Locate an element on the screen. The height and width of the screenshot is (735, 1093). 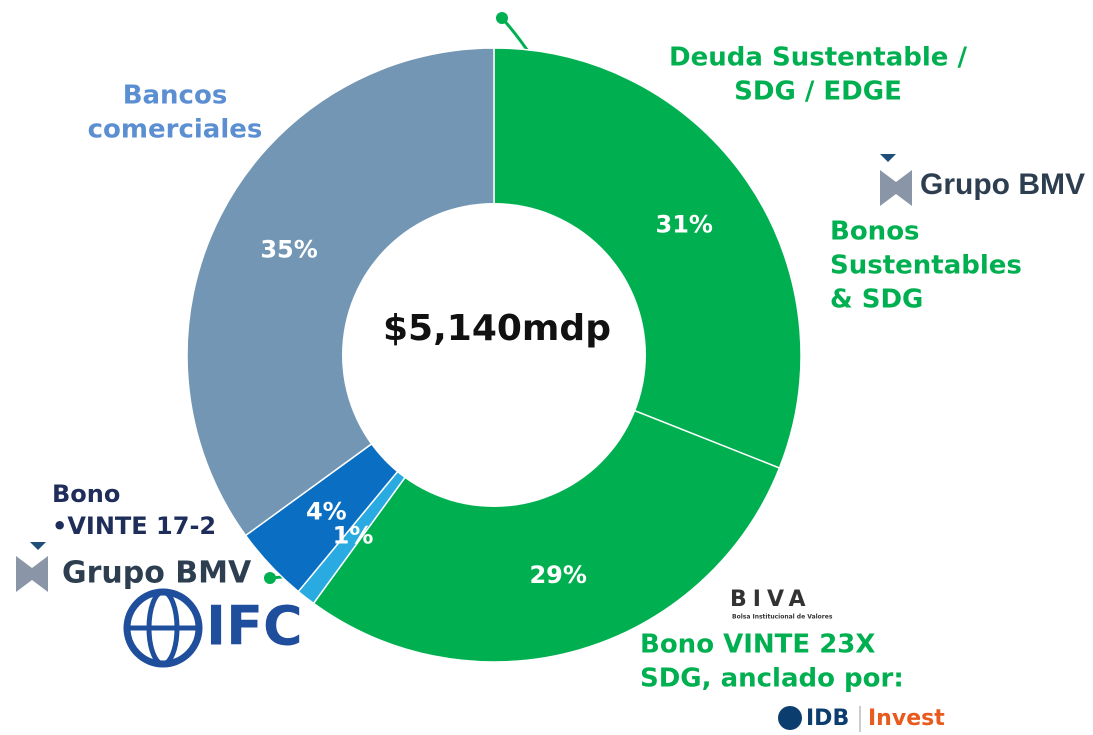
annotation: comerciales is located at coordinates (175, 130).